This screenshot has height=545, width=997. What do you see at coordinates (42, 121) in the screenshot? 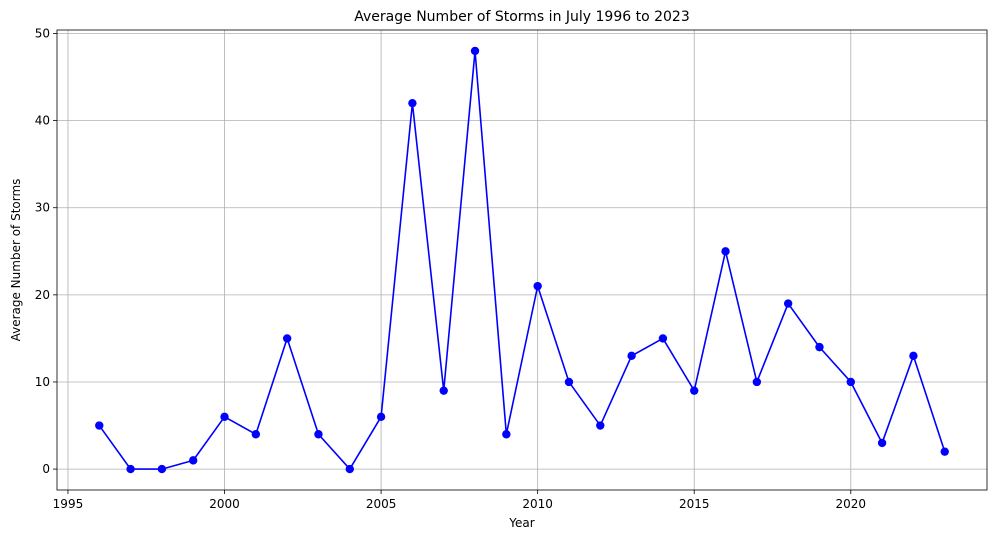
I see `y-tick-label: 40` at bounding box center [42, 121].